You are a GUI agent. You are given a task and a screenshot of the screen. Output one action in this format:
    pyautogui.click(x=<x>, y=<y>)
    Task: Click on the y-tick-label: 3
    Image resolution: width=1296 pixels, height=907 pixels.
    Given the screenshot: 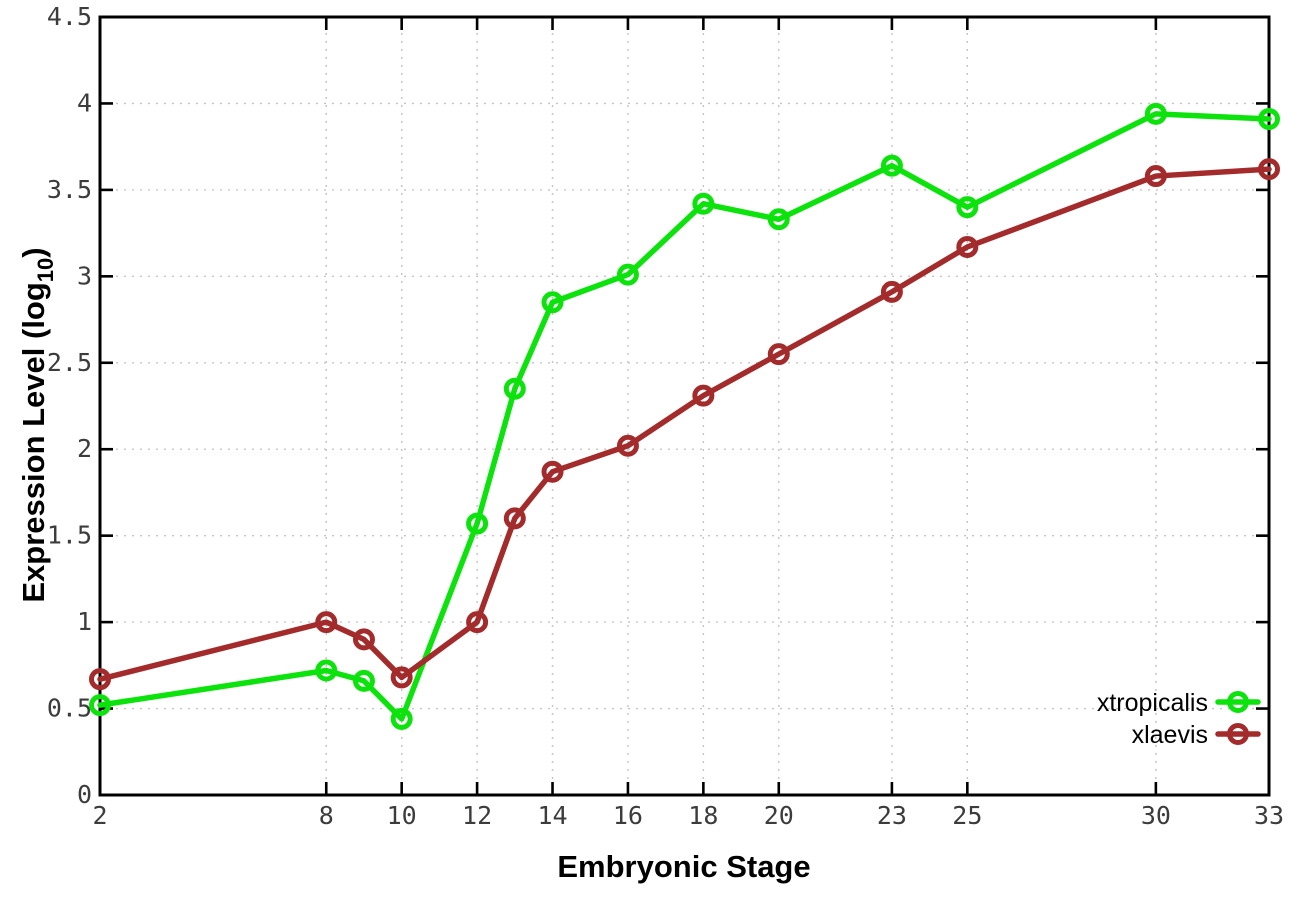 What is the action you would take?
    pyautogui.click(x=84, y=275)
    